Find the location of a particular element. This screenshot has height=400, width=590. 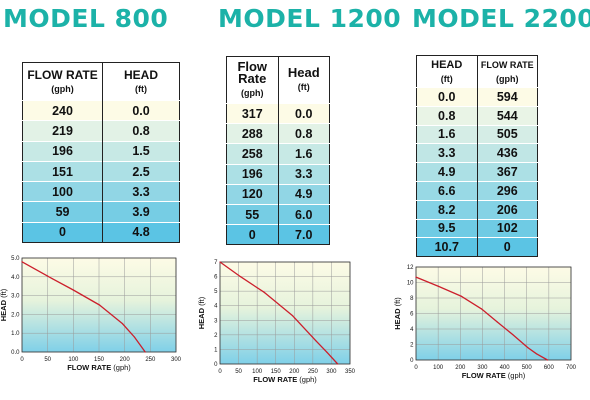

y-tick-label: 12 is located at coordinates (410, 268).